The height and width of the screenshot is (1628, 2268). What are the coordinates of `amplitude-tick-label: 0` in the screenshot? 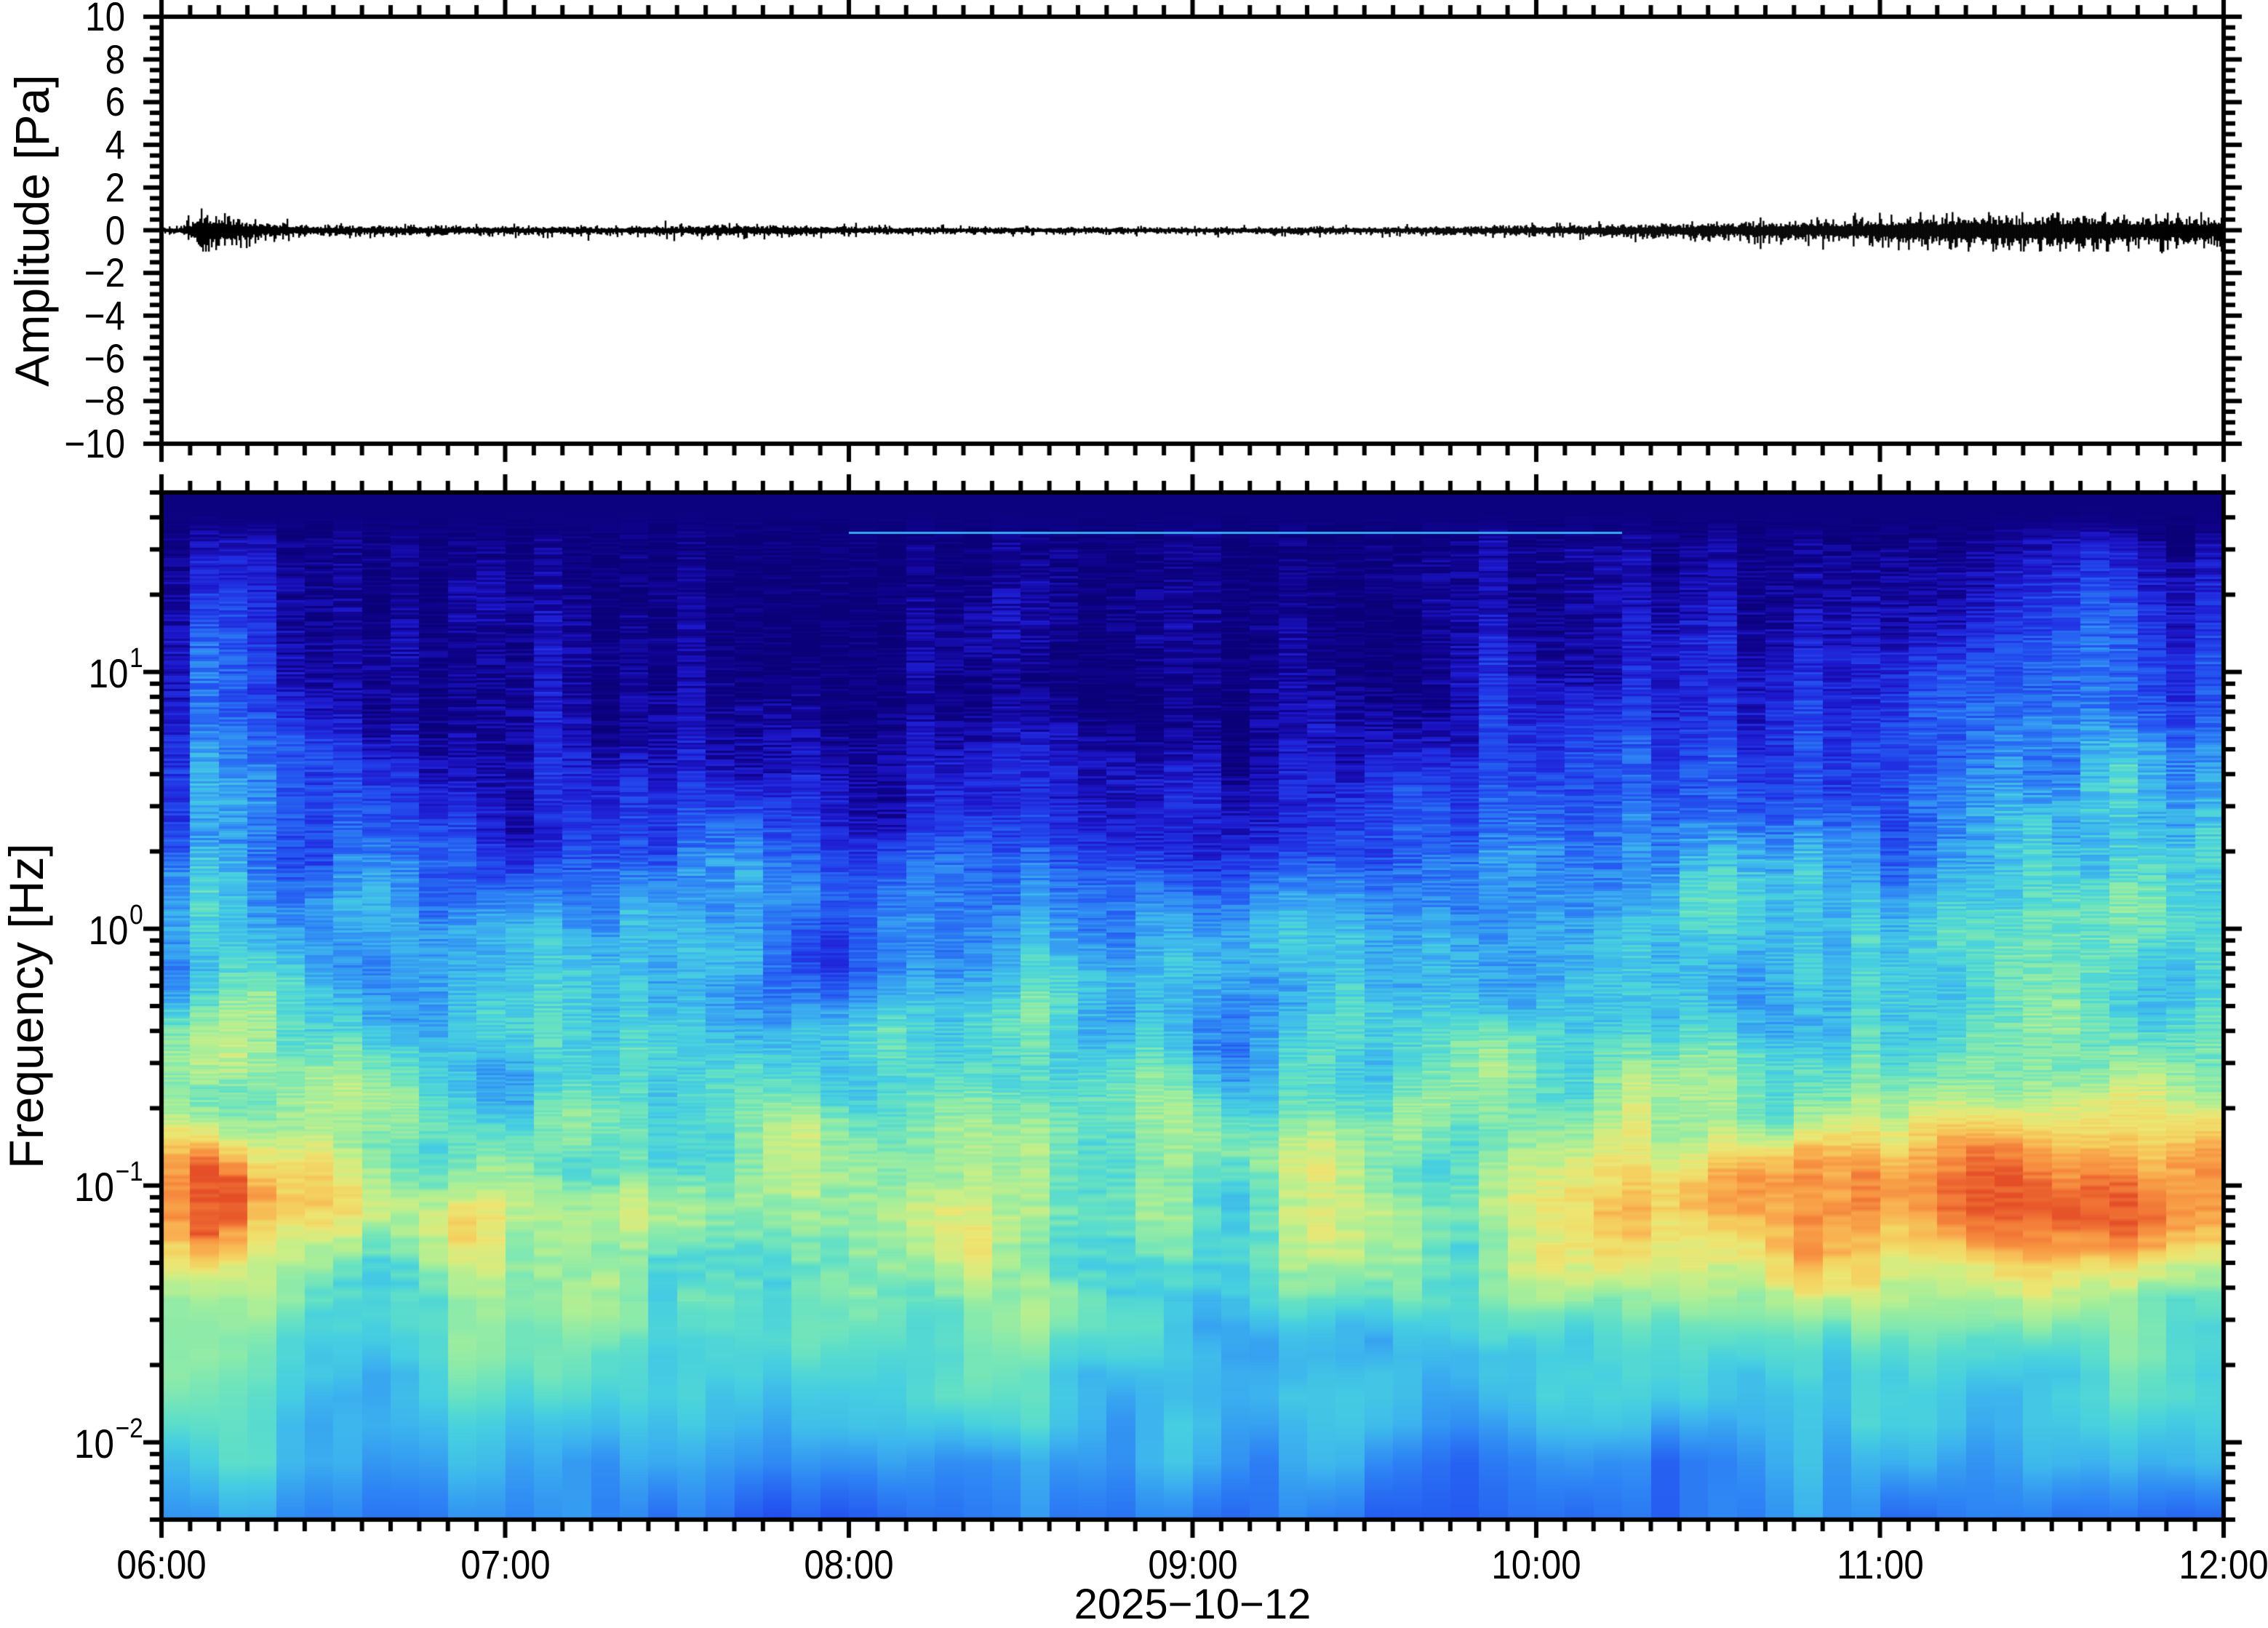 It's located at (114, 230).